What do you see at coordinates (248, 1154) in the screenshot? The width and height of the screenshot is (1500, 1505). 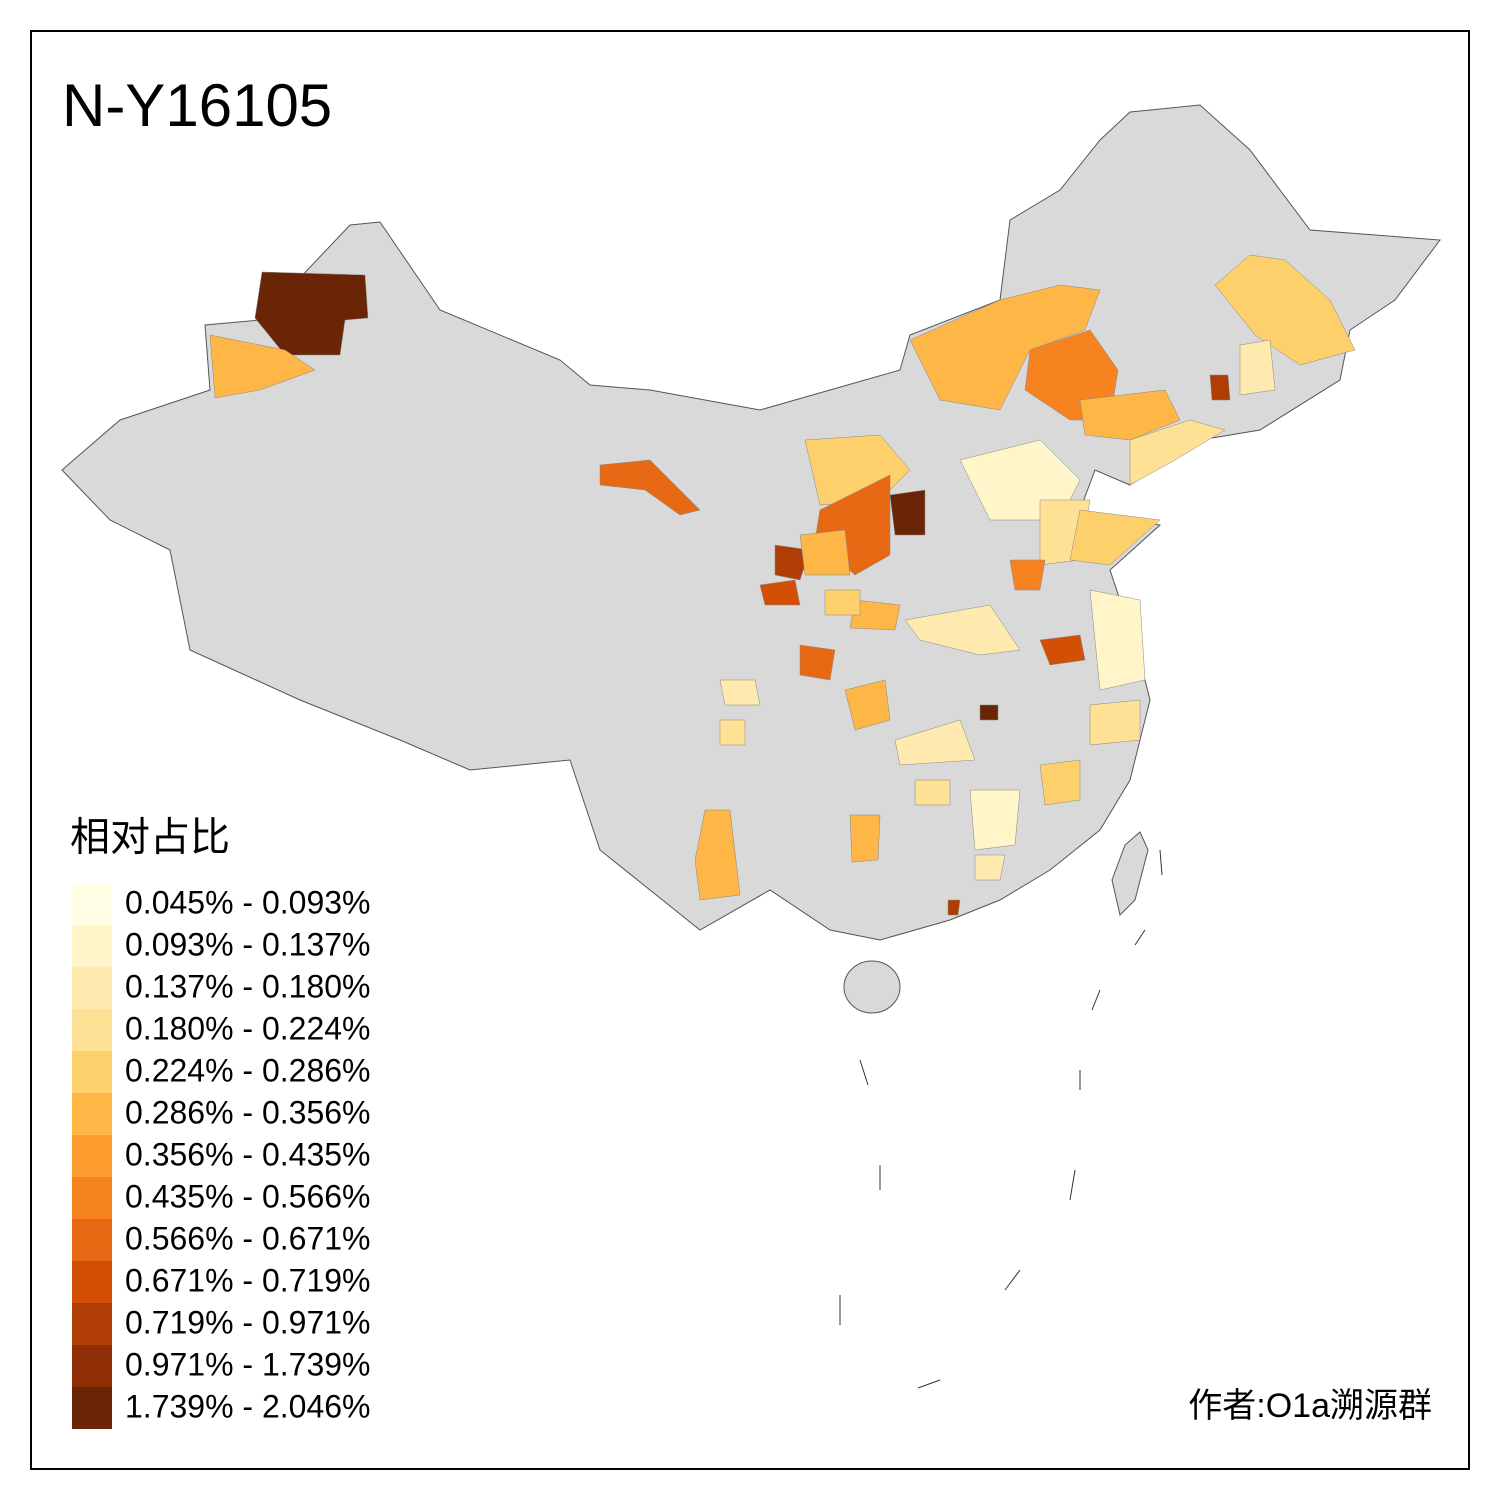 I see `legend-label: 0.356% - 0.435%` at bounding box center [248, 1154].